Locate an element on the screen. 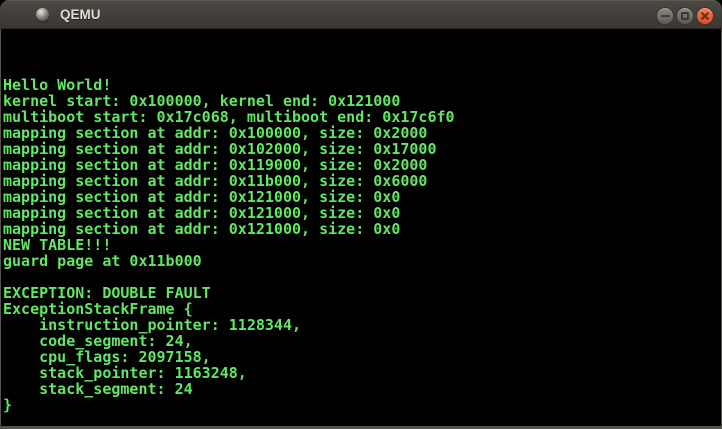 Image resolution: width=722 pixels, height=429 pixels. window-title: QEMU is located at coordinates (80, 14).